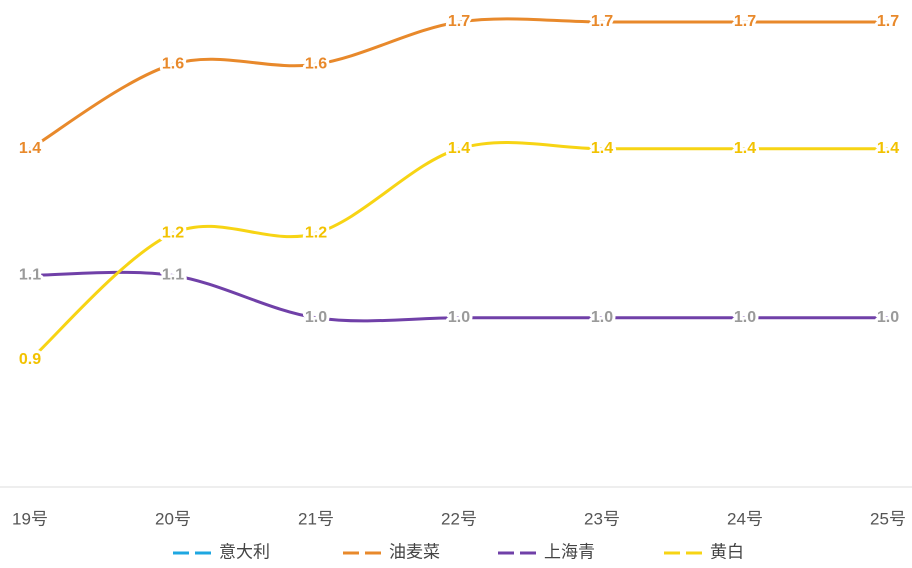  Describe the element at coordinates (745, 518) in the screenshot. I see `x-tick-label: 24号` at that location.